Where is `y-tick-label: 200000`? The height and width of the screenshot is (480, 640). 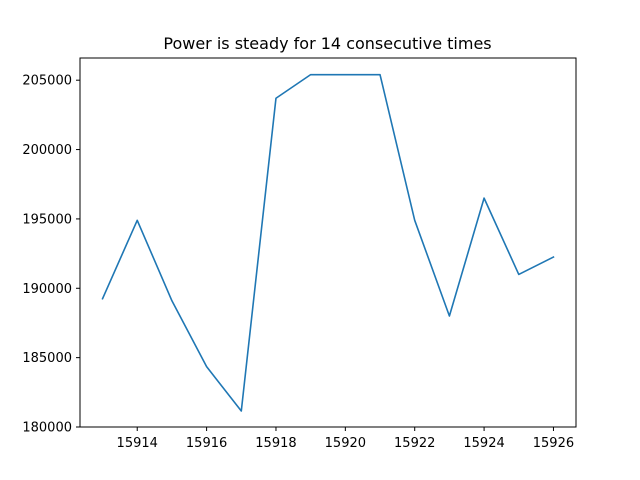 y-tick-label: 200000 is located at coordinates (47, 150).